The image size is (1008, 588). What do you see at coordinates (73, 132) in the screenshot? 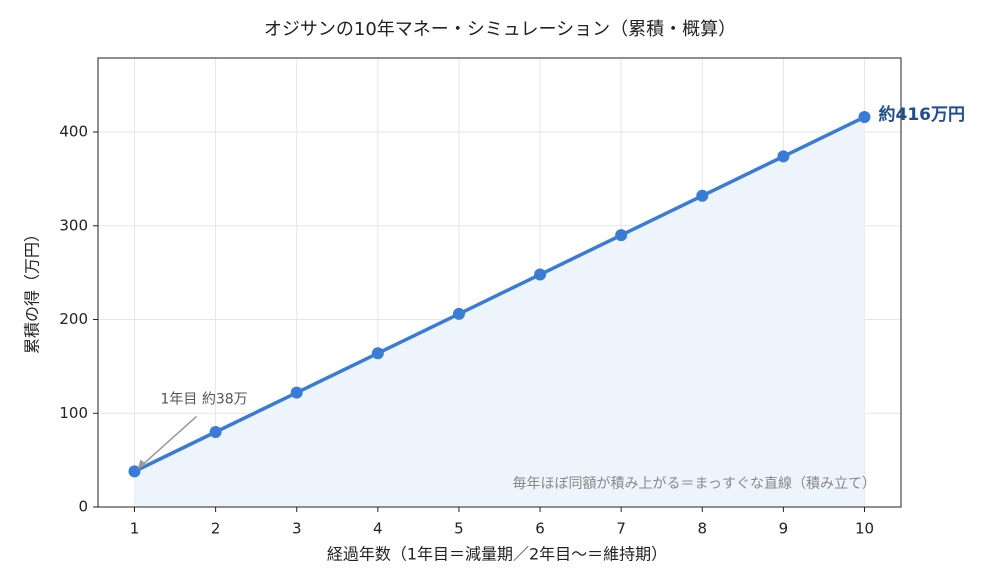
I see `y-tick-label: 400` at bounding box center [73, 132].